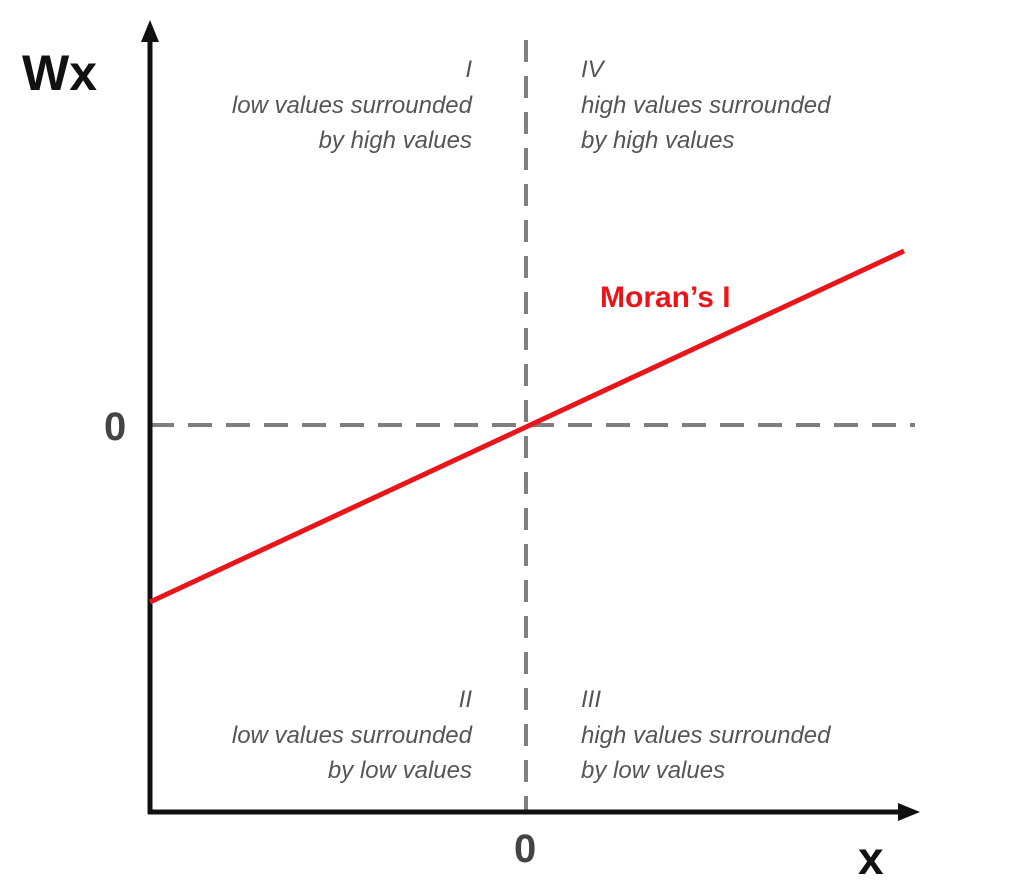 This screenshot has height=890, width=1029. What do you see at coordinates (468, 69) in the screenshot?
I see `quadrant-i-numeral: I` at bounding box center [468, 69].